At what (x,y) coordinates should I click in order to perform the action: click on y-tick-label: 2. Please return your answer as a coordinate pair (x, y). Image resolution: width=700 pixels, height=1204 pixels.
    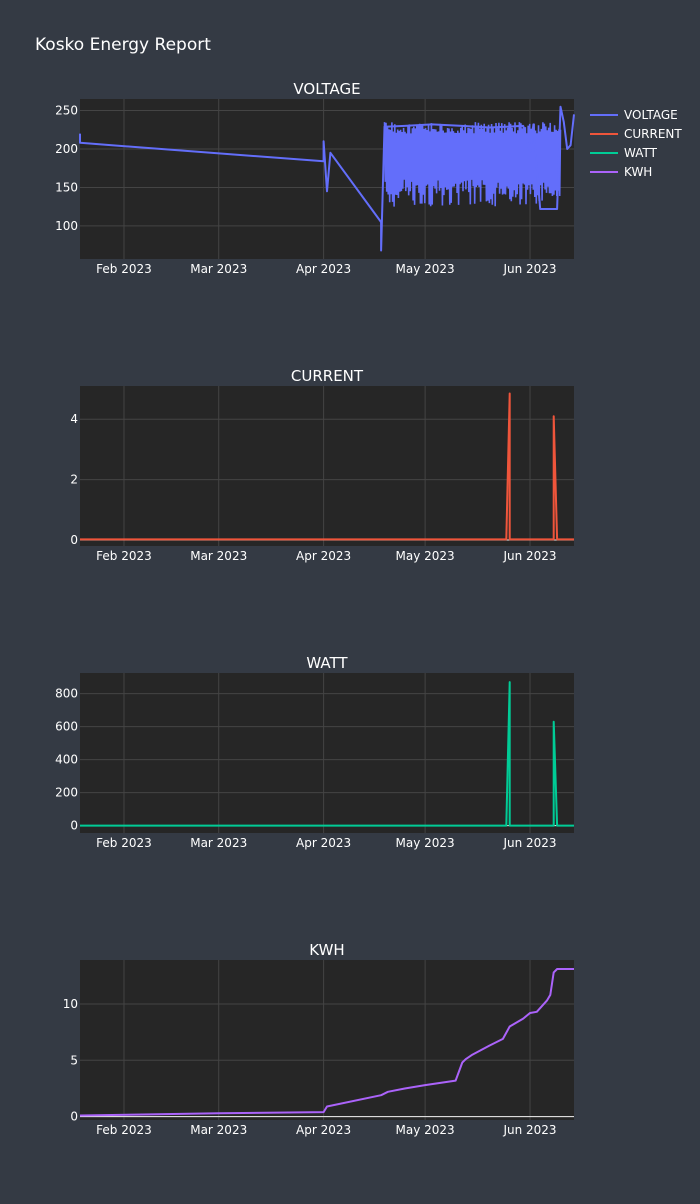
    Looking at the image, I should click on (74, 480).